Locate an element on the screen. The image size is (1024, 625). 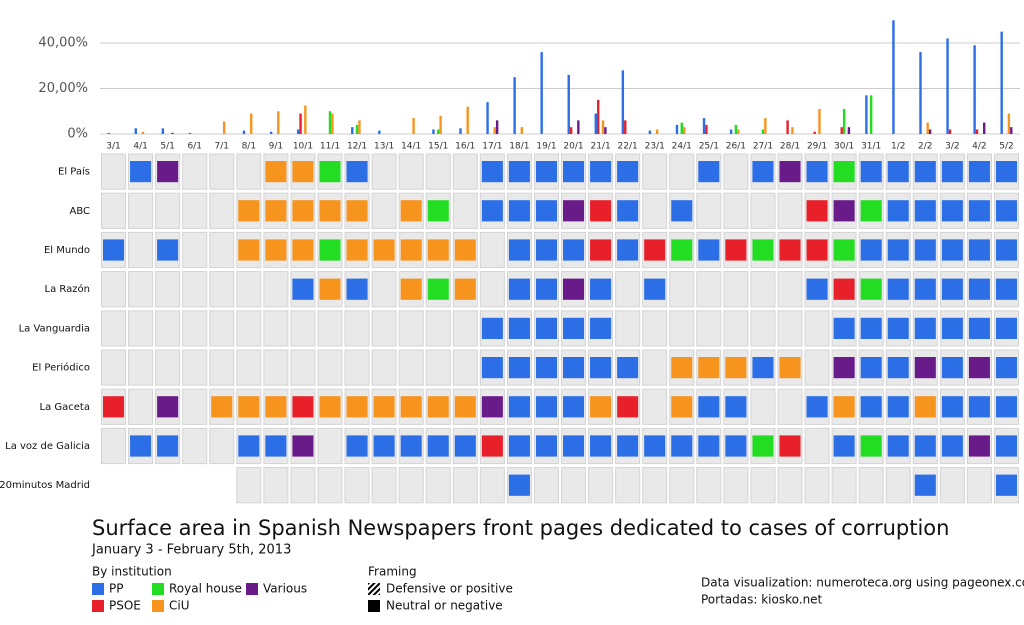
paper-label: ABC is located at coordinates (79, 211).